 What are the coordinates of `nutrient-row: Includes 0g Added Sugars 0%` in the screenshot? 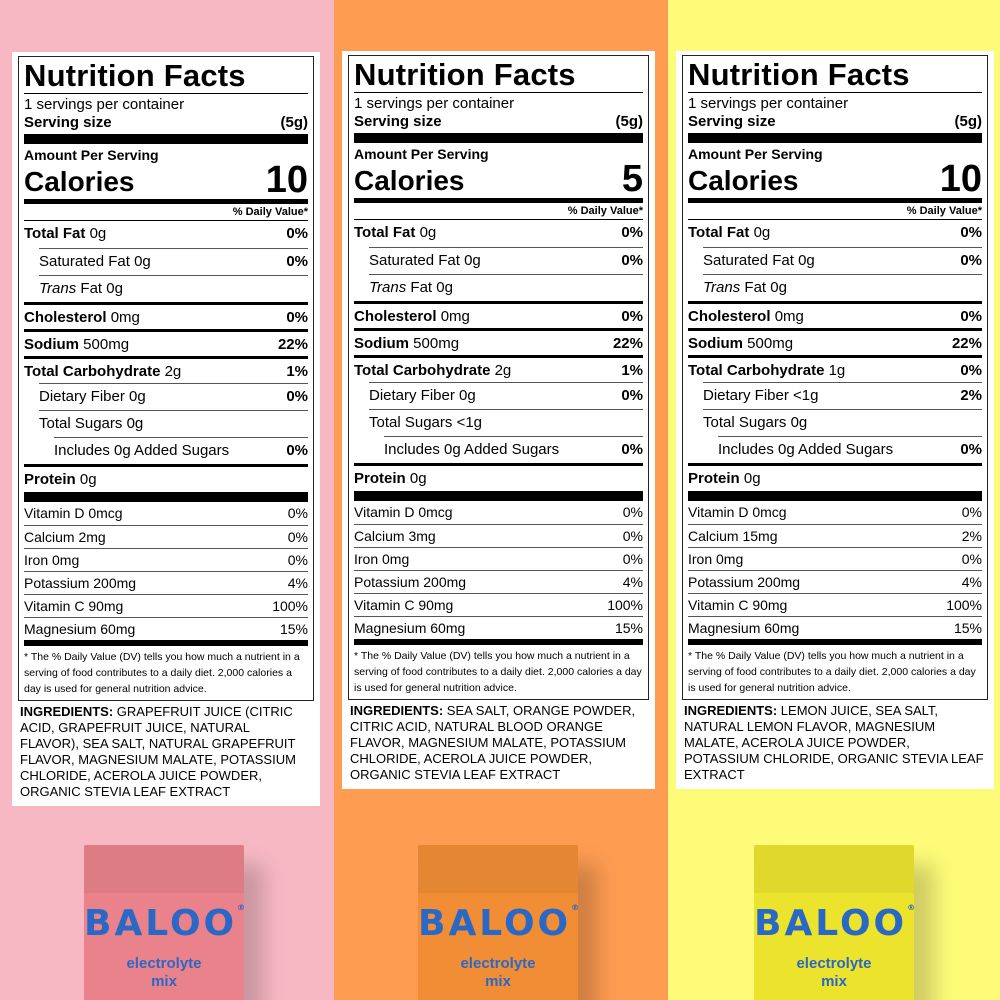 It's located at (181, 450).